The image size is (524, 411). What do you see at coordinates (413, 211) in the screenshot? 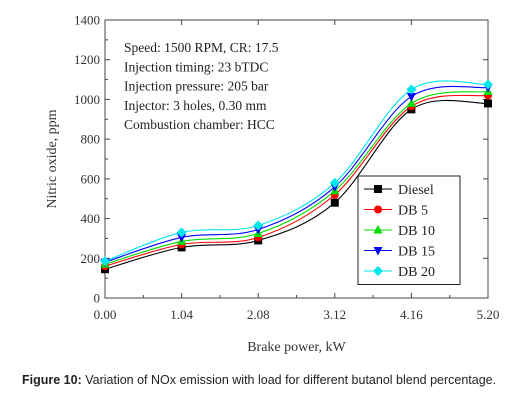
I see `legend-label: DB 5` at bounding box center [413, 211].